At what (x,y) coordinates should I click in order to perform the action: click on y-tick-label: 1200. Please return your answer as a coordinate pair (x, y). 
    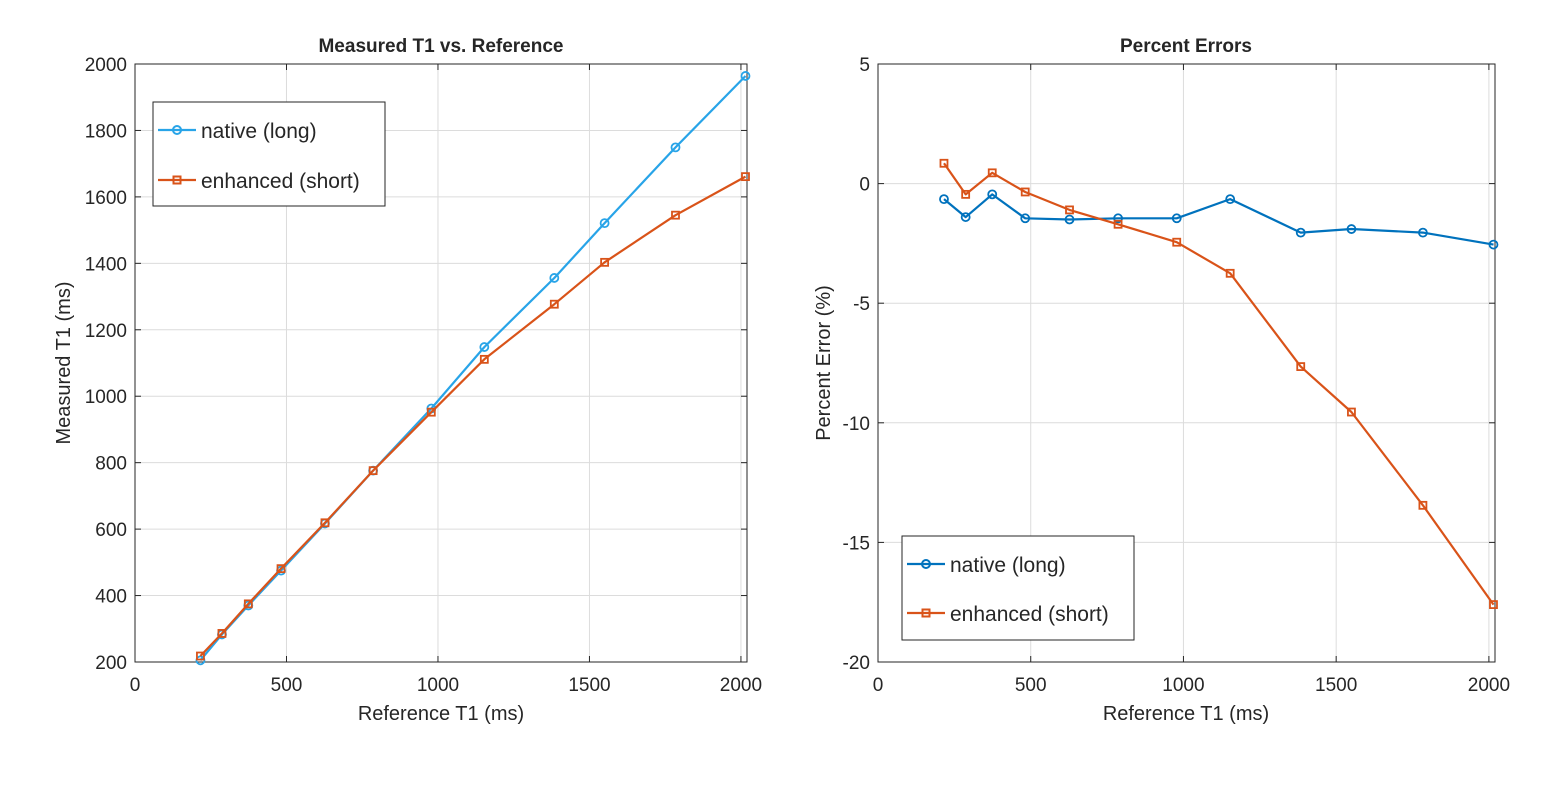
    Looking at the image, I should click on (106, 331).